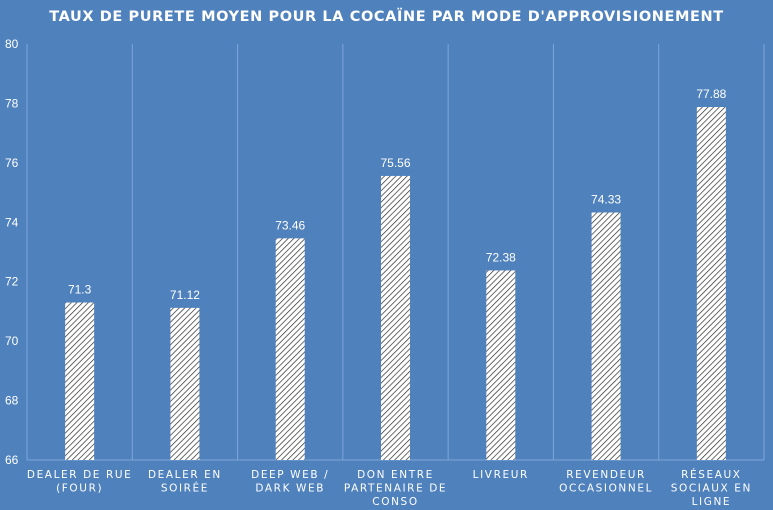 The height and width of the screenshot is (510, 773). Describe the element at coordinates (711, 94) in the screenshot. I see `data-label: 77.88` at that location.